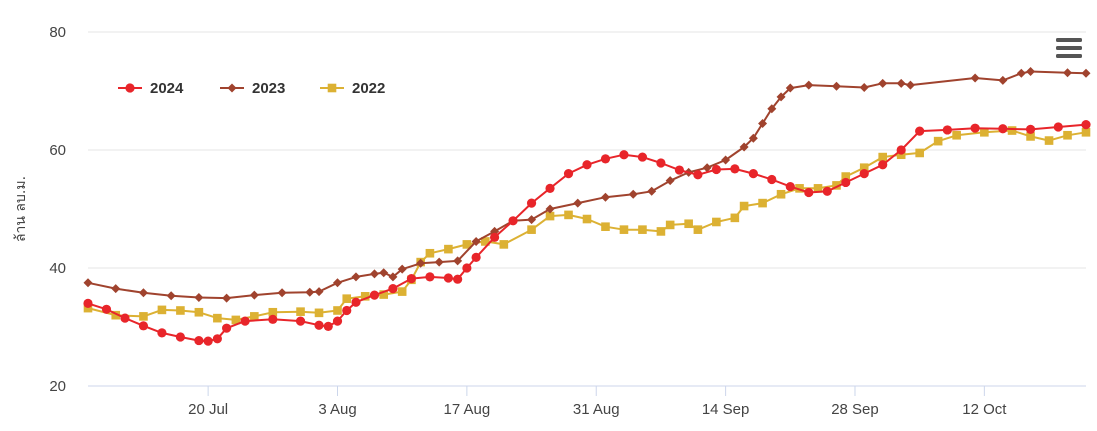  I want to click on legend-item-2023: 2023, so click(252, 88).